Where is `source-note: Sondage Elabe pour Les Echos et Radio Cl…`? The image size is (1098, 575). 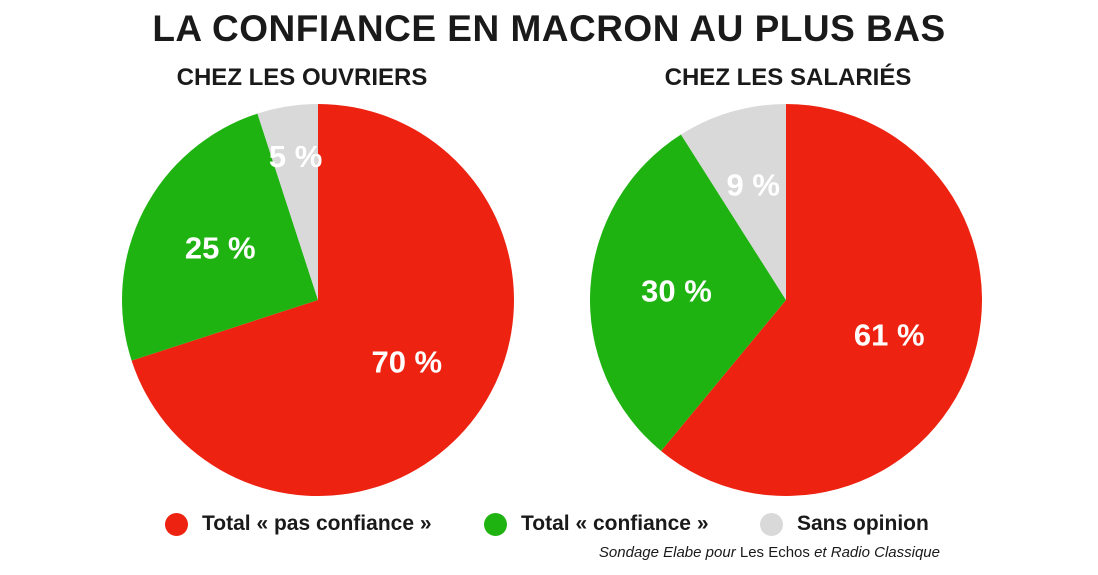 source-note: Sondage Elabe pour Les Echos et Radio Cl… is located at coordinates (769, 552).